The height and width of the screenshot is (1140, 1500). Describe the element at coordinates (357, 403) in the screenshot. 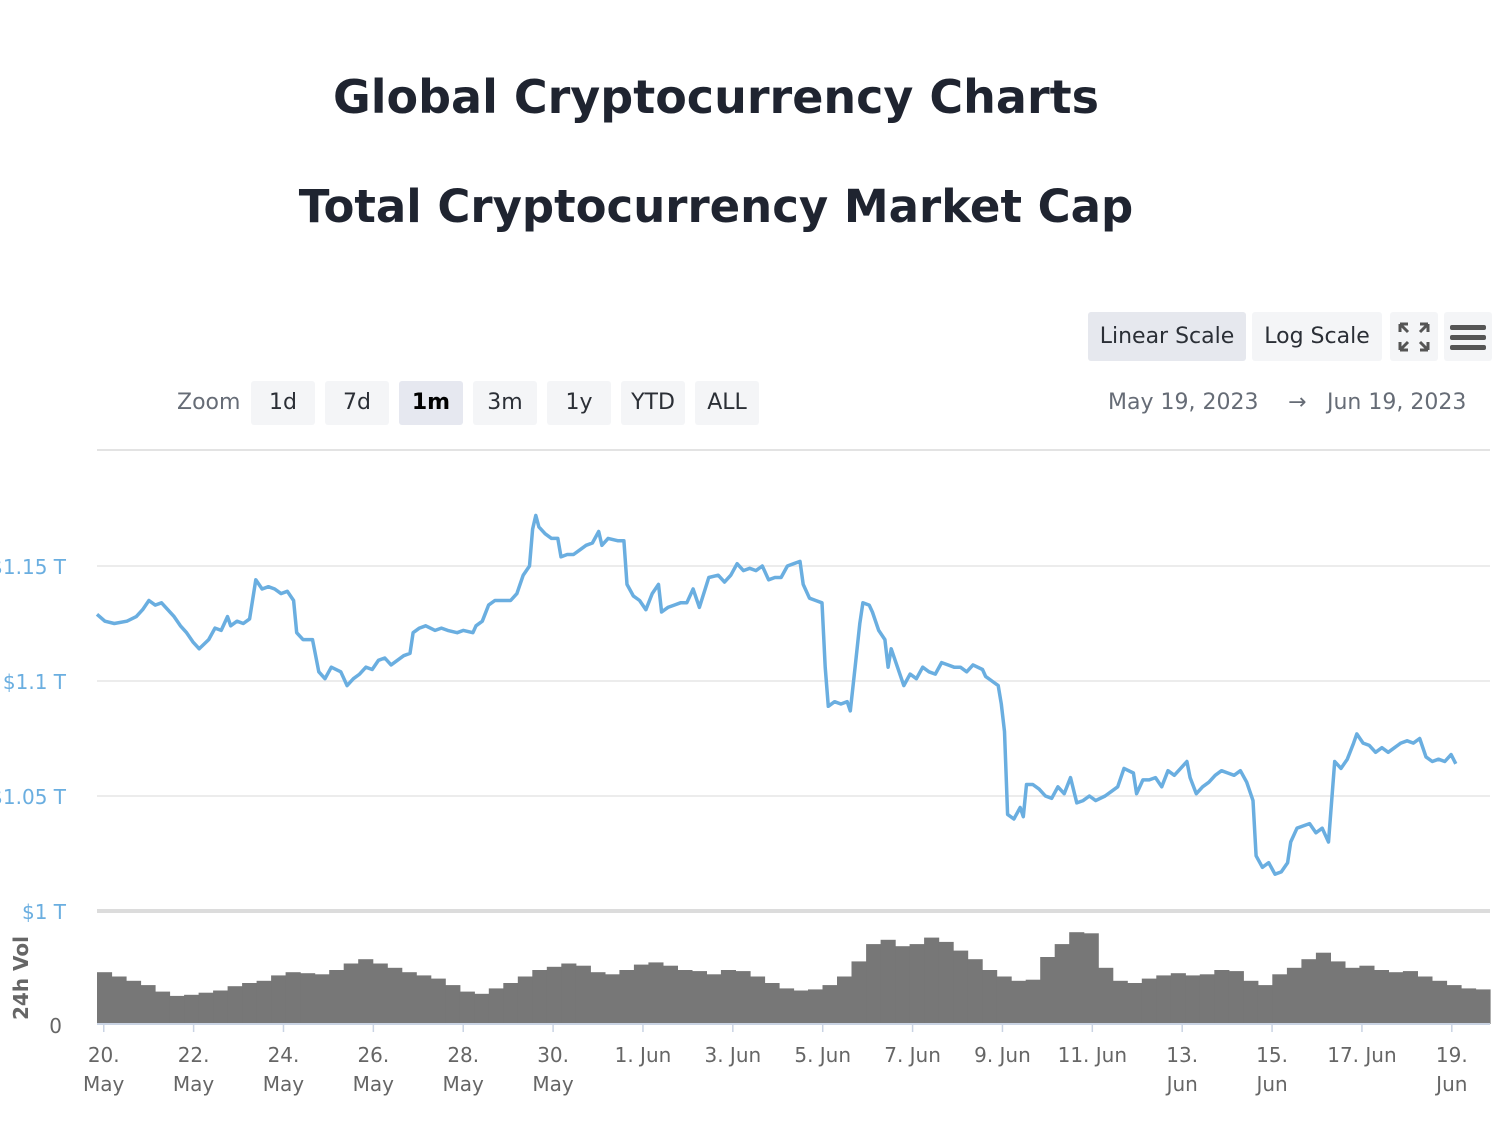

I see `zoom-7d-button: 7d` at that location.